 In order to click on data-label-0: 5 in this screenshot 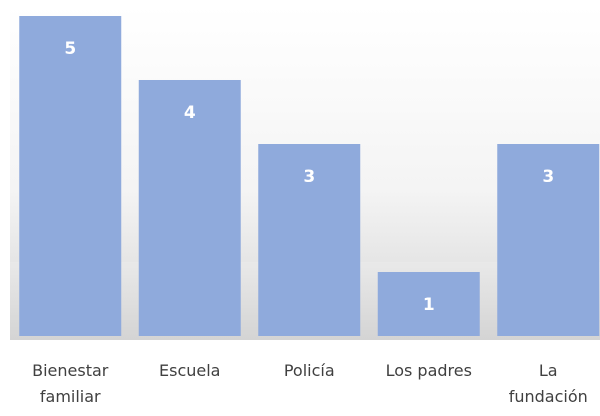, I will do `click(70, 49)`.